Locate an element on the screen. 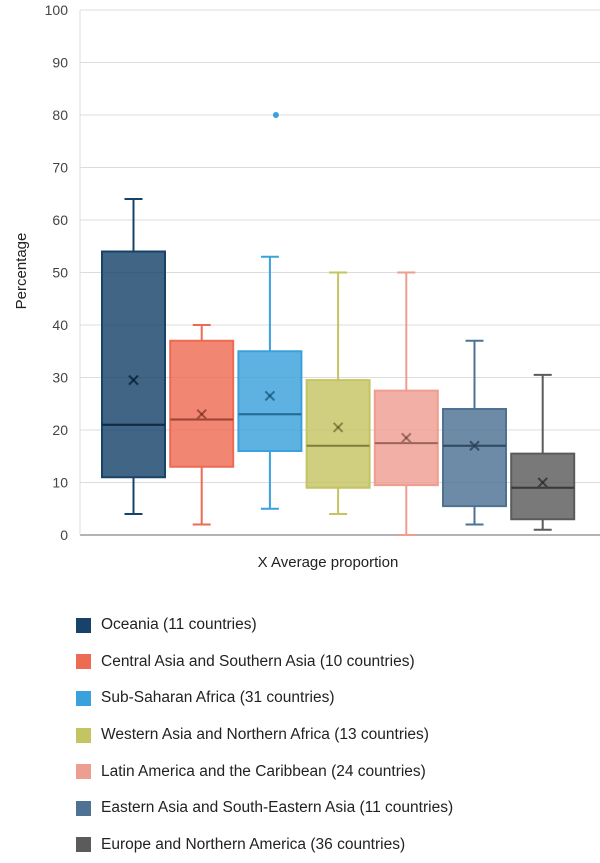 The image size is (600, 863). y-tick-label: 50 is located at coordinates (60, 273).